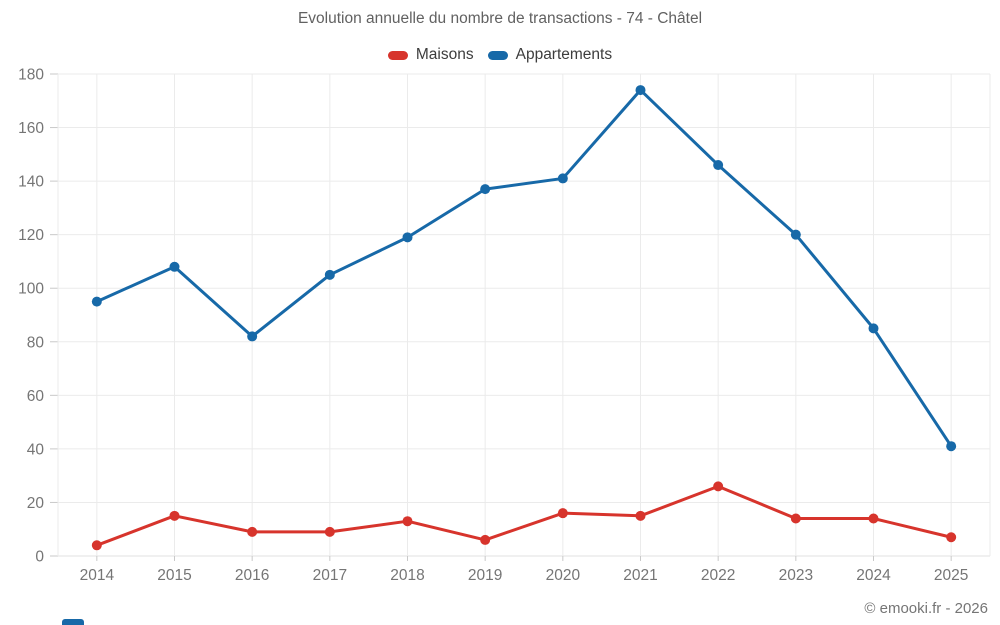 This screenshot has height=625, width=1000. I want to click on data-point-appartements-2017, so click(329, 274).